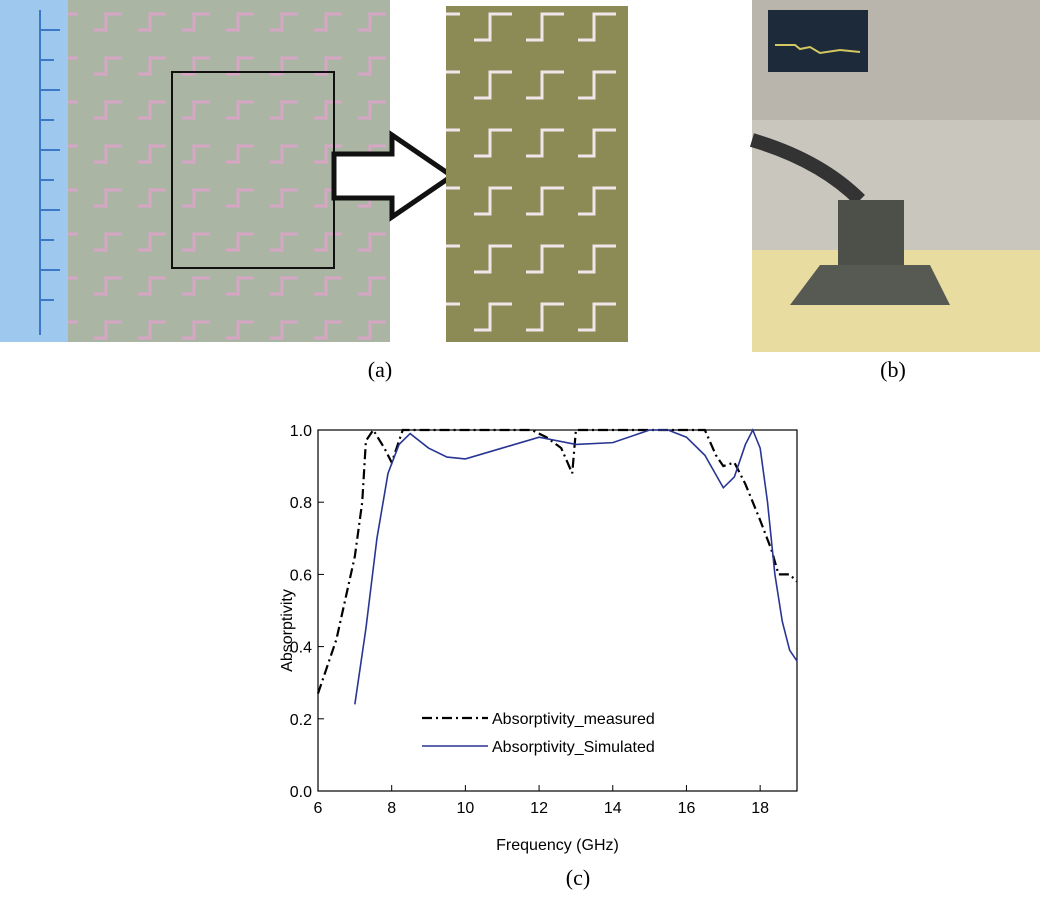  I want to click on y-axis-label: Absorptivity, so click(287, 630).